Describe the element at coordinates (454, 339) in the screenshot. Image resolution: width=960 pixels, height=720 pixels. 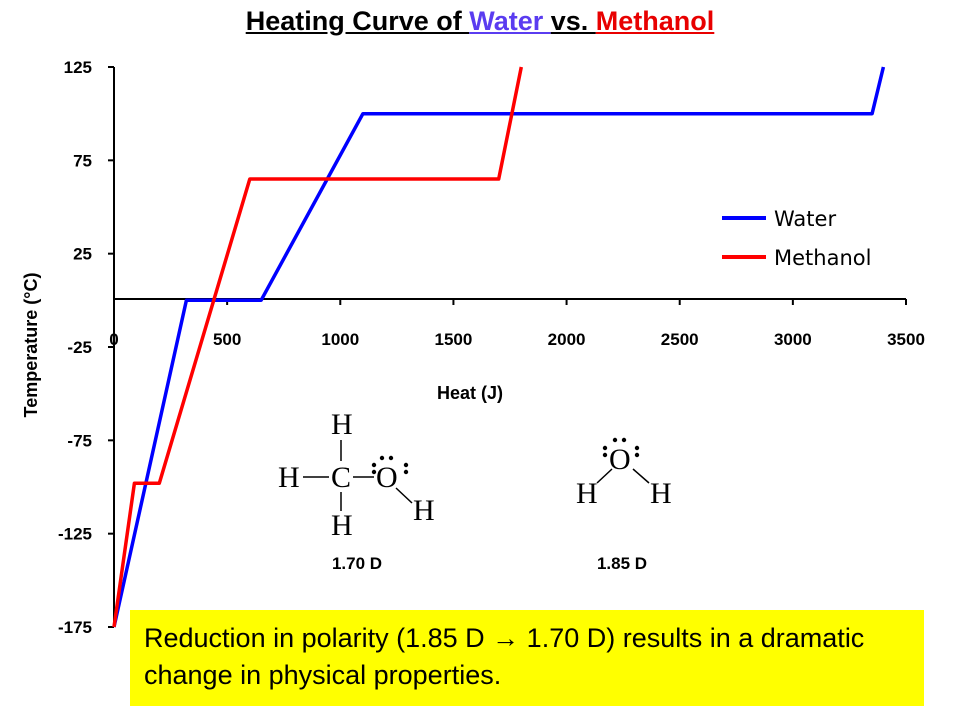
I see `x-tick-label: 1500` at that location.